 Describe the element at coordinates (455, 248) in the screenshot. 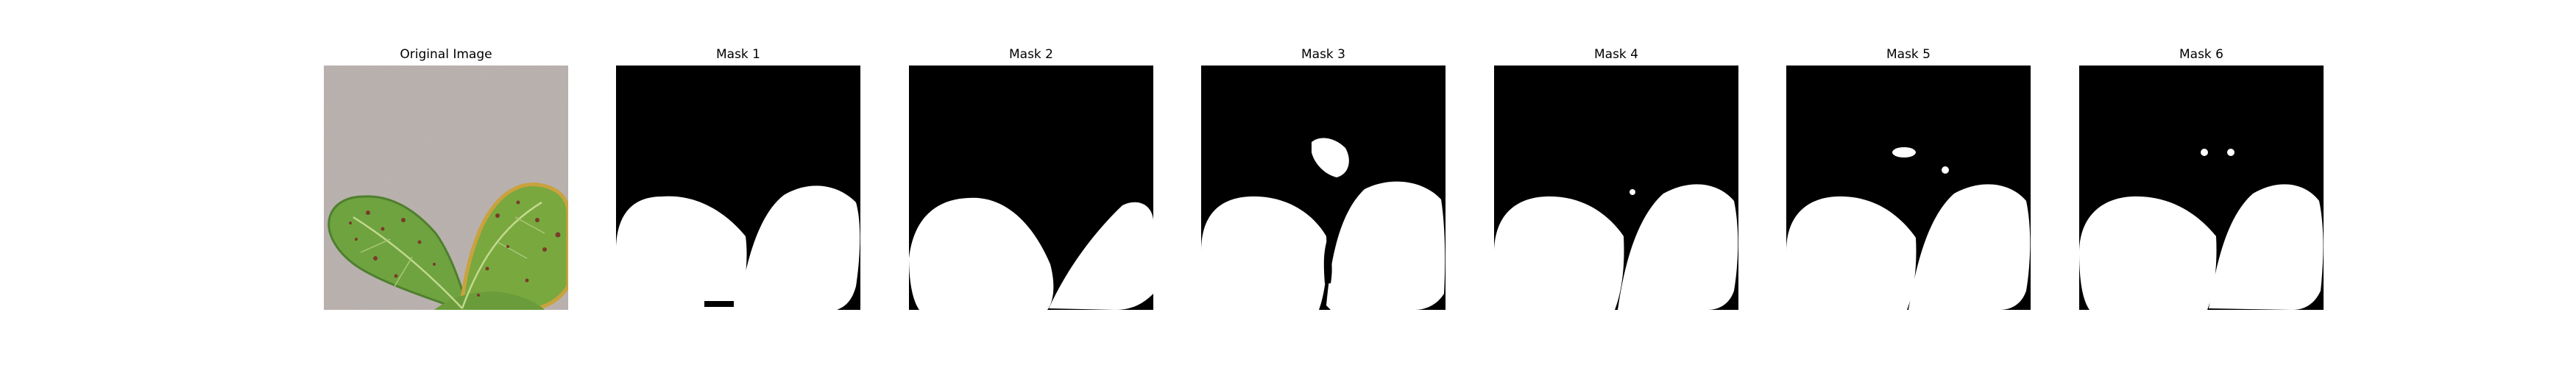

I see `leaf-spots` at that location.